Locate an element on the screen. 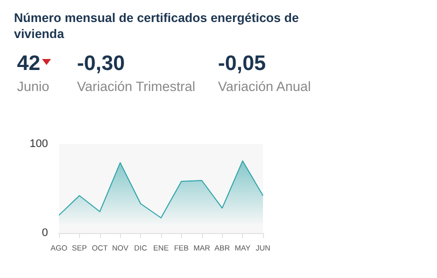  text: Junio is located at coordinates (33, 86).